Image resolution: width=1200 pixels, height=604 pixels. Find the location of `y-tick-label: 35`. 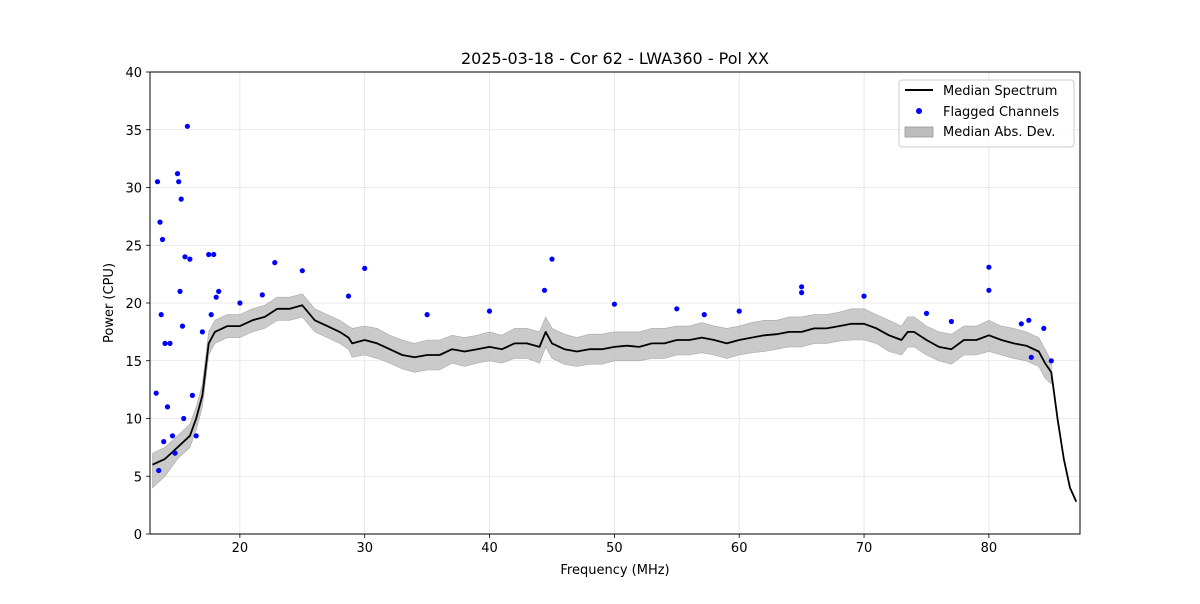

y-tick-label: 35 is located at coordinates (133, 131).